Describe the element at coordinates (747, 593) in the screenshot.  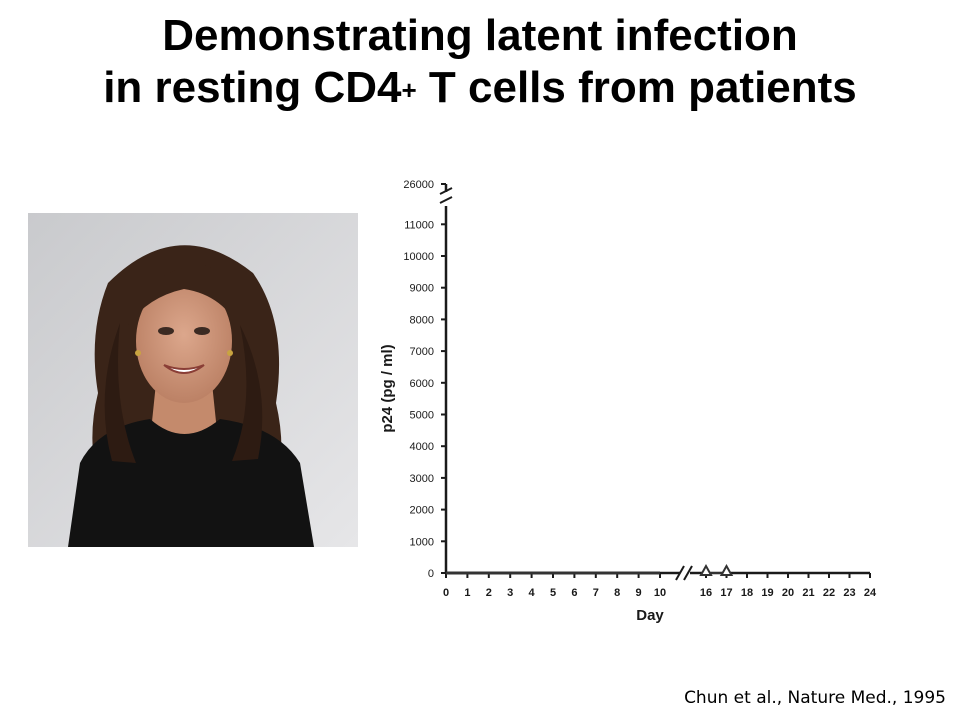
I see `x-tick-label: 18` at that location.